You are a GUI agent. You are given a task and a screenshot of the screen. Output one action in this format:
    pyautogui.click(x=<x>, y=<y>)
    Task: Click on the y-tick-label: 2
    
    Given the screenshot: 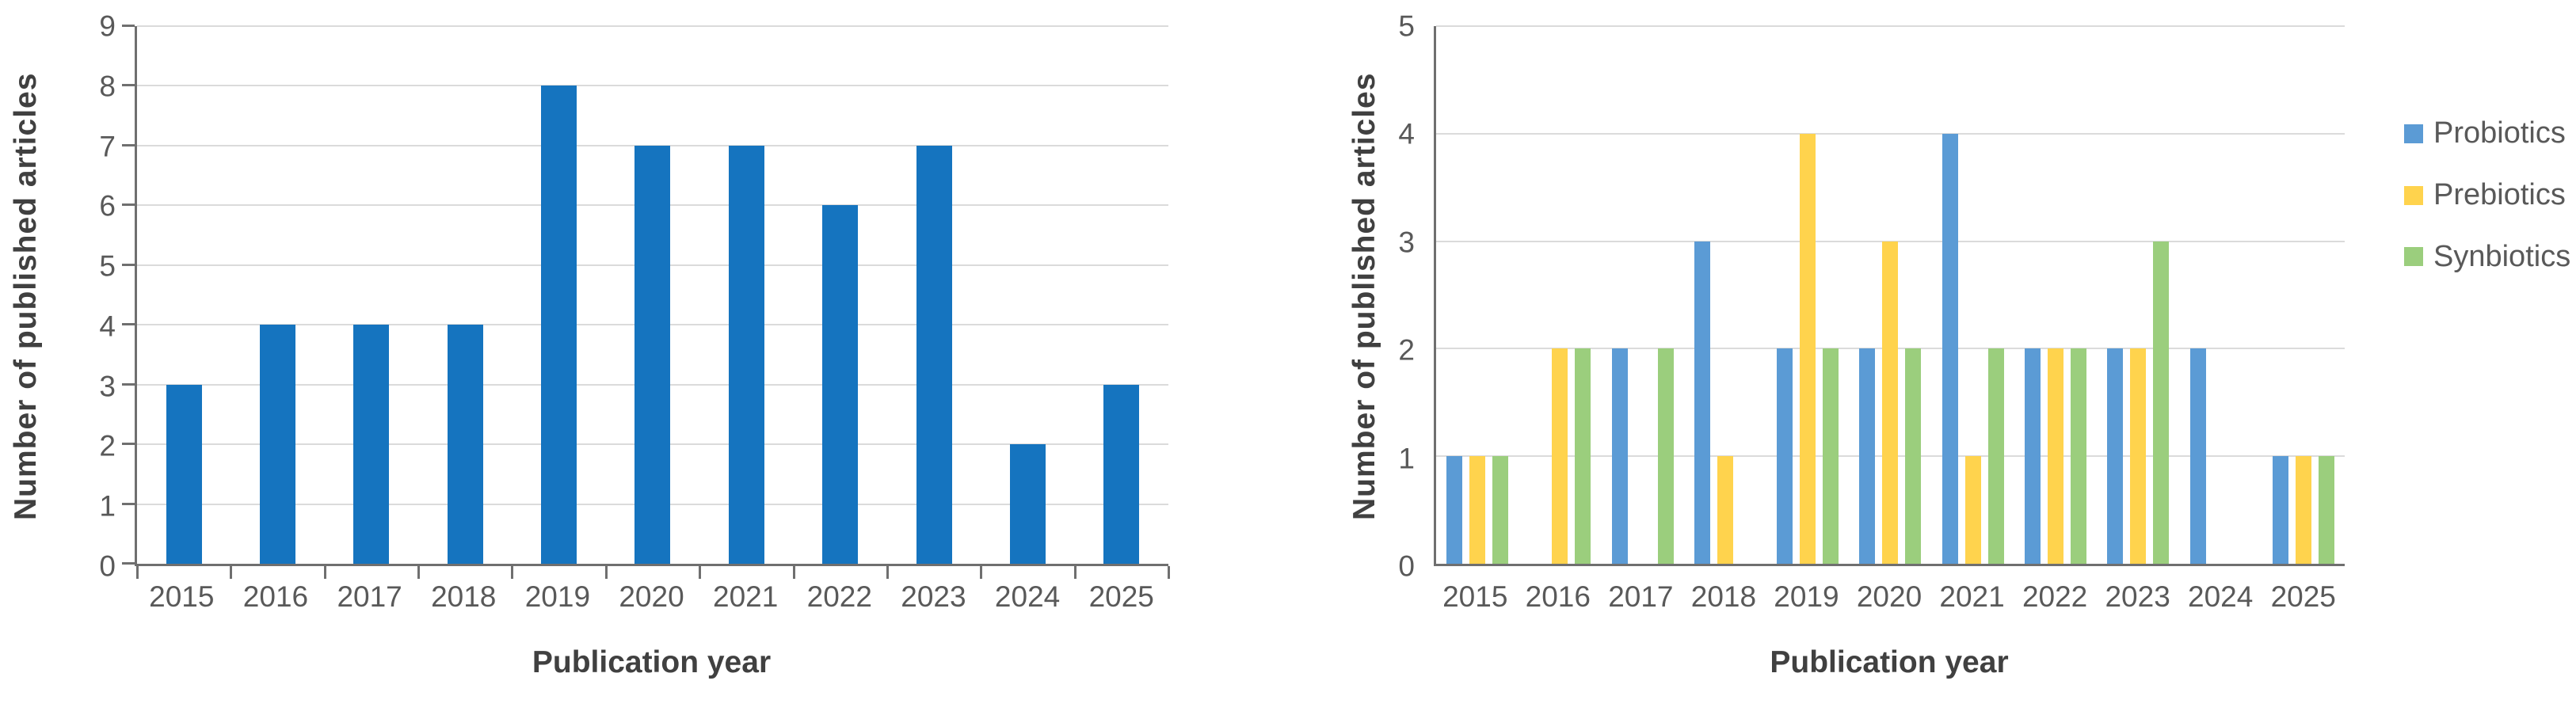 What is the action you would take?
    pyautogui.click(x=108, y=445)
    